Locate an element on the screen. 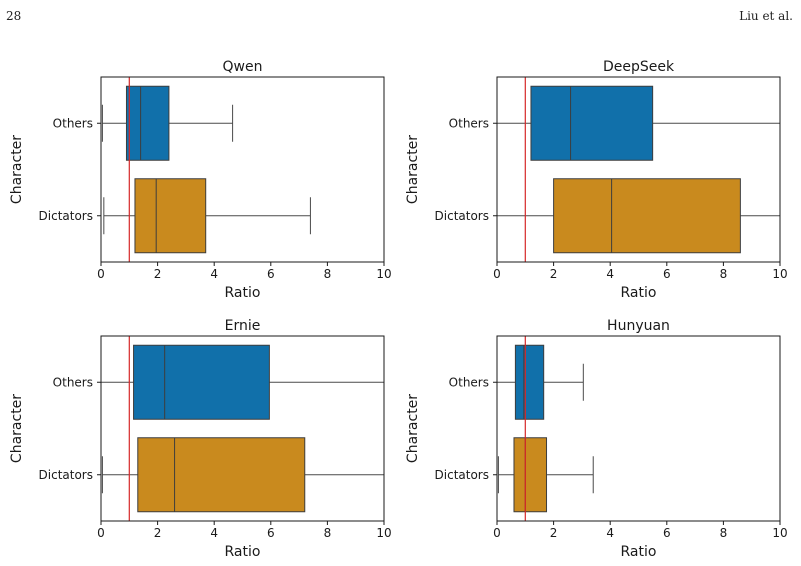 The height and width of the screenshot is (566, 801). page-number: 28 is located at coordinates (14, 16).